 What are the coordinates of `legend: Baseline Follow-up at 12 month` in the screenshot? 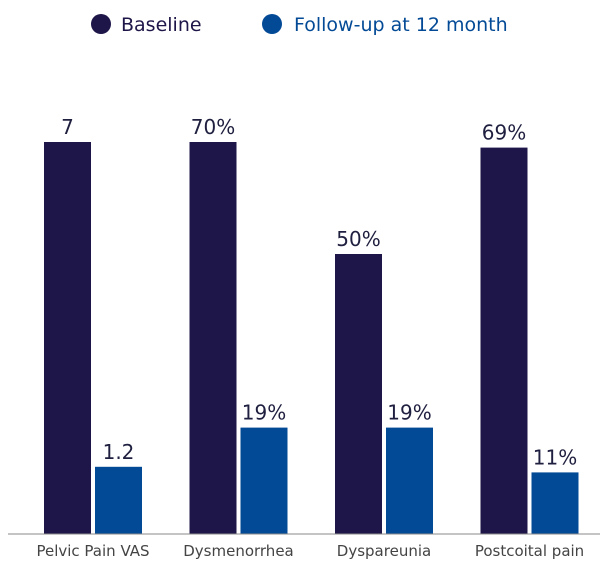 It's located at (299, 25).